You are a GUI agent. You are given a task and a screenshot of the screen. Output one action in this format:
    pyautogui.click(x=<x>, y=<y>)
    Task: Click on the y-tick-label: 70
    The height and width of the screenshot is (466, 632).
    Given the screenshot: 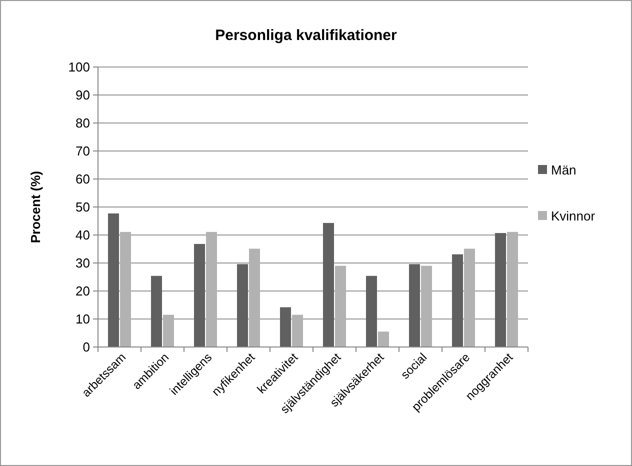 What is the action you would take?
    pyautogui.click(x=83, y=151)
    